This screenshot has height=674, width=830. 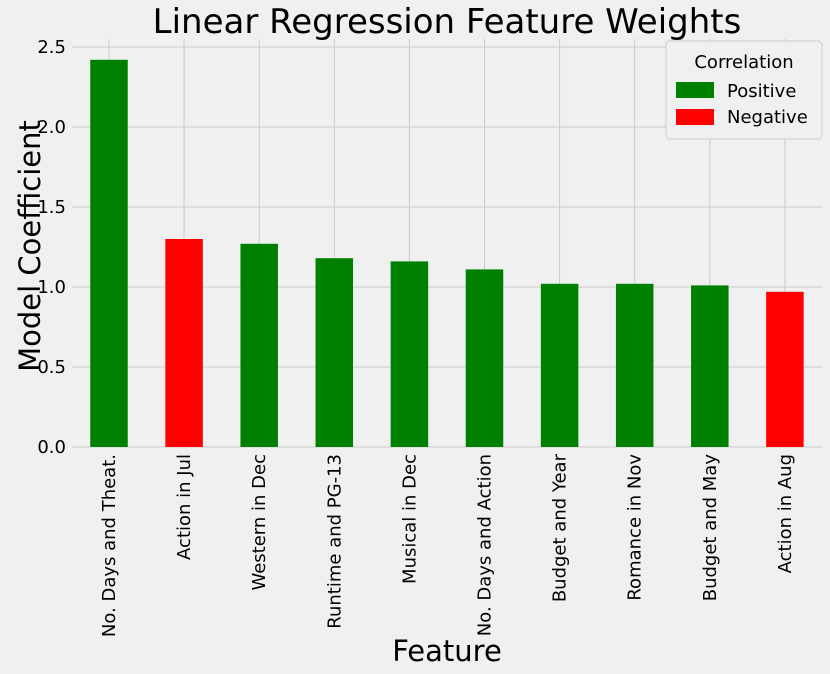 I want to click on y-tick-label: 0.0, so click(x=51, y=447).